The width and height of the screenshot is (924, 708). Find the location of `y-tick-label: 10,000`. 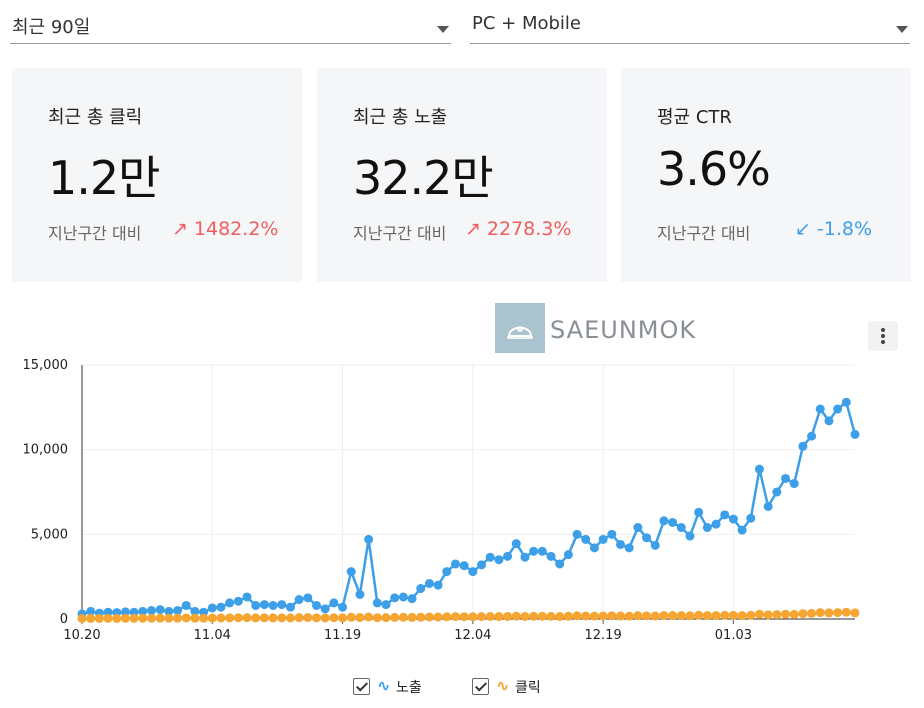

y-tick-label: 10,000 is located at coordinates (46, 450).